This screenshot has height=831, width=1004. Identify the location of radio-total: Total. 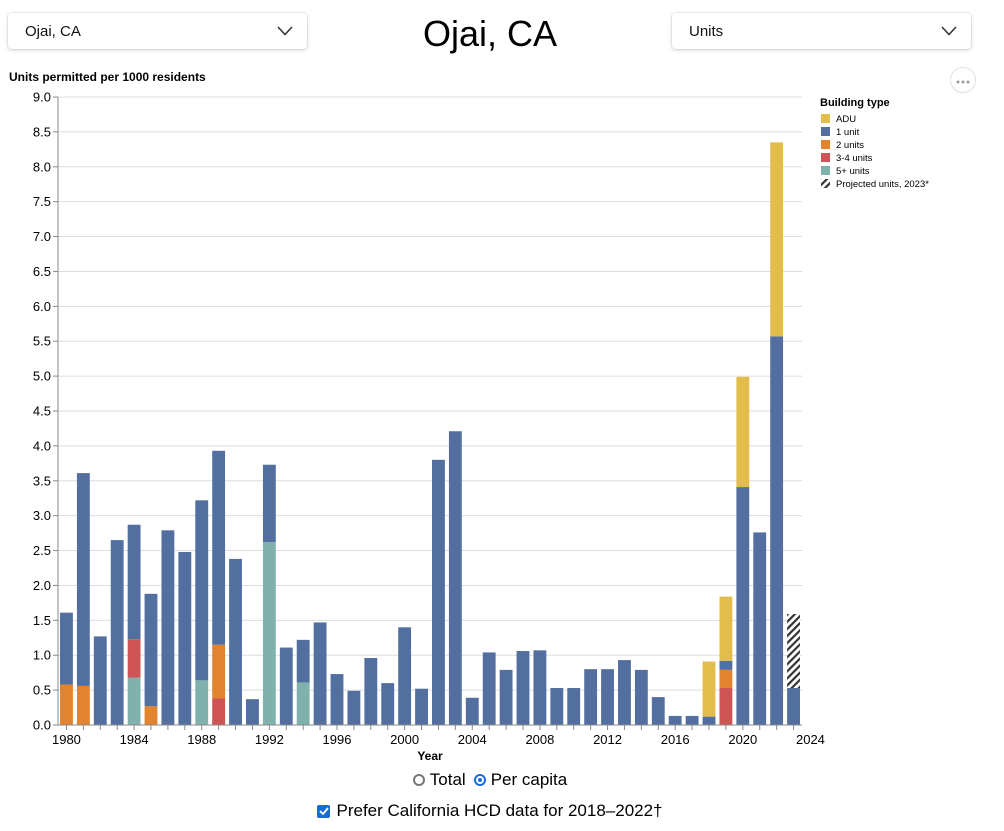
(439, 780).